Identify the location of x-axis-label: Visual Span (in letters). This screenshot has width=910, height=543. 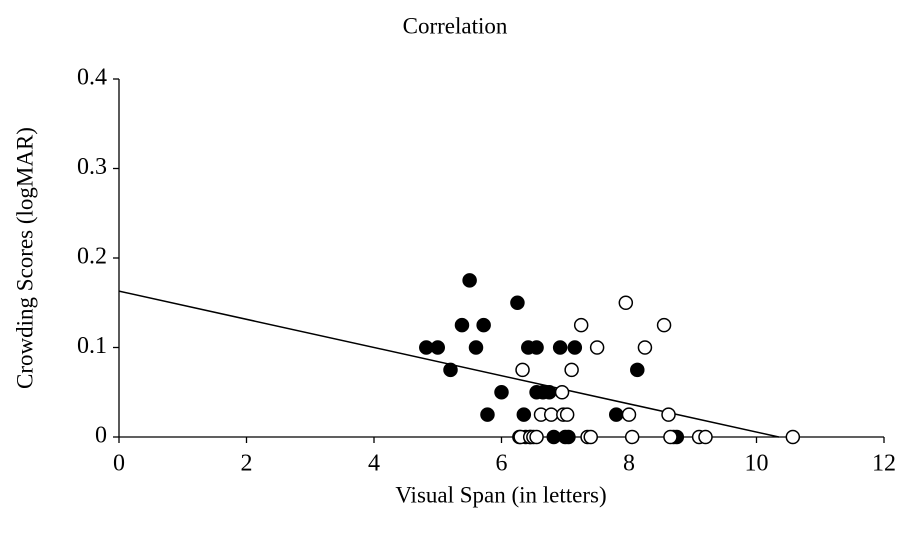
(500, 494).